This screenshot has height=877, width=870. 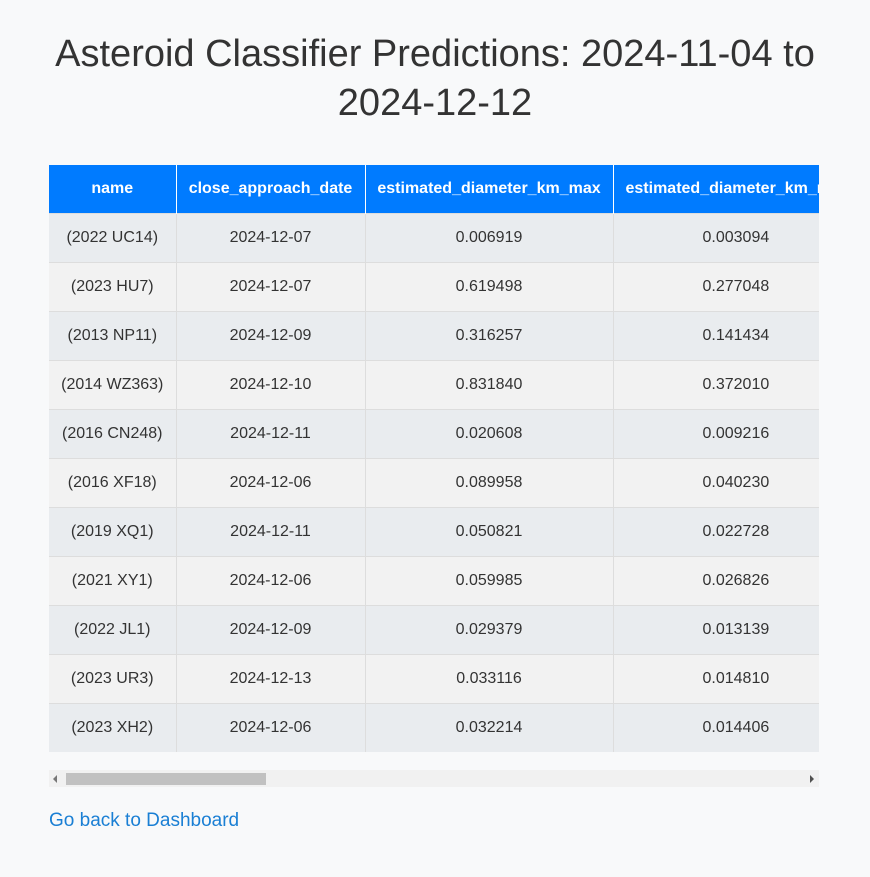 I want to click on column-header-diameter-max: estimated_diameter_km_max, so click(x=489, y=189).